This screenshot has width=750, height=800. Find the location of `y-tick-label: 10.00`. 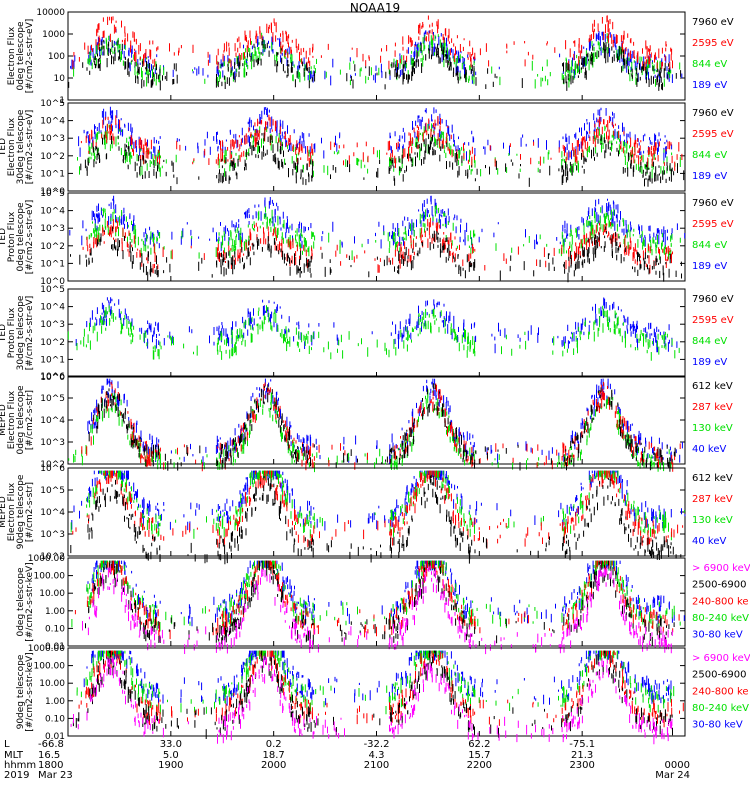

y-tick-label: 10.00 is located at coordinates (52, 684).